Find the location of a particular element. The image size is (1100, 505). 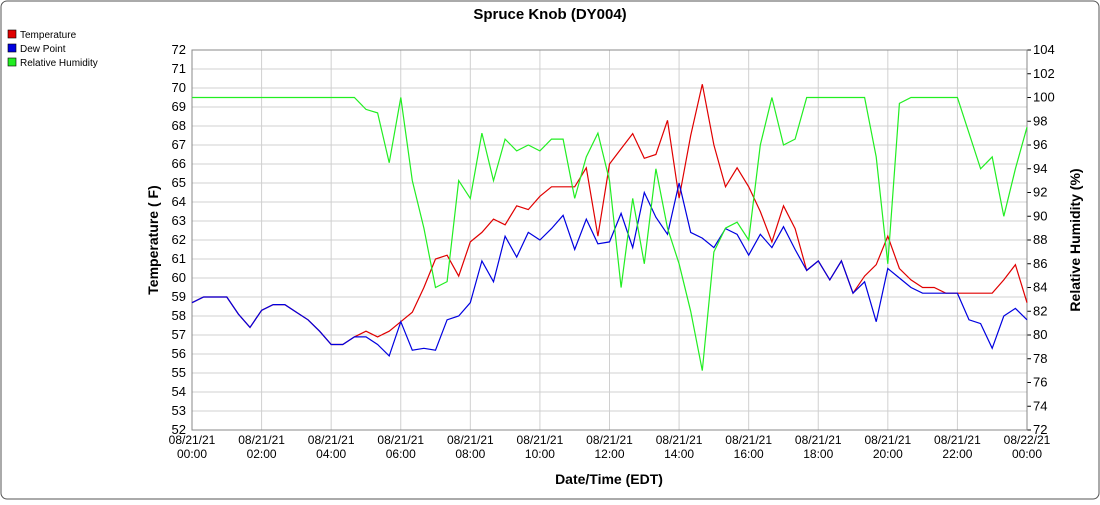

legend-label: Relative Humidity is located at coordinates (59, 63).